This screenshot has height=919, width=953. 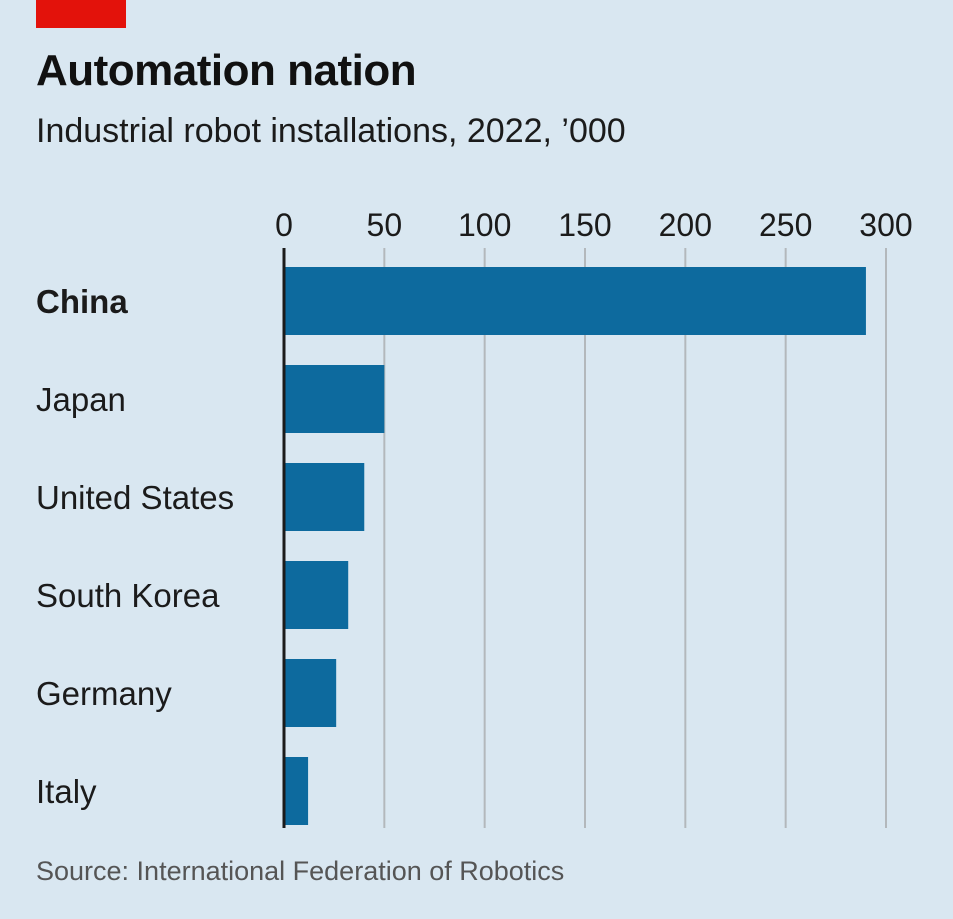 What do you see at coordinates (385, 225) in the screenshot?
I see `x-tick-label-50: 50` at bounding box center [385, 225].